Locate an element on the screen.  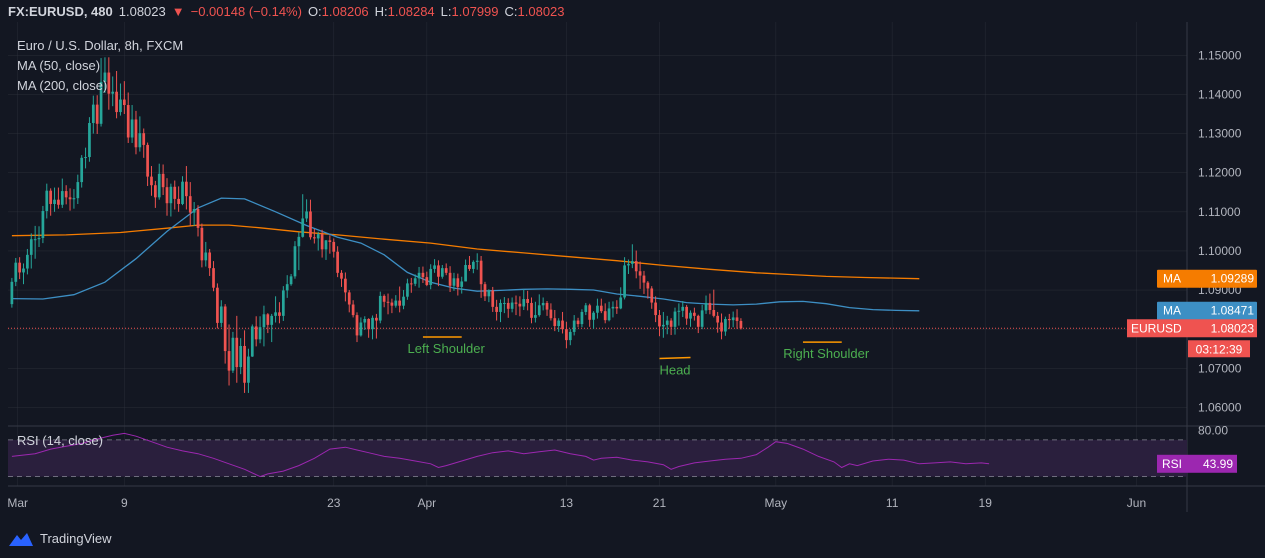
rsi-legend: RSI (14, close) is located at coordinates (60, 440).